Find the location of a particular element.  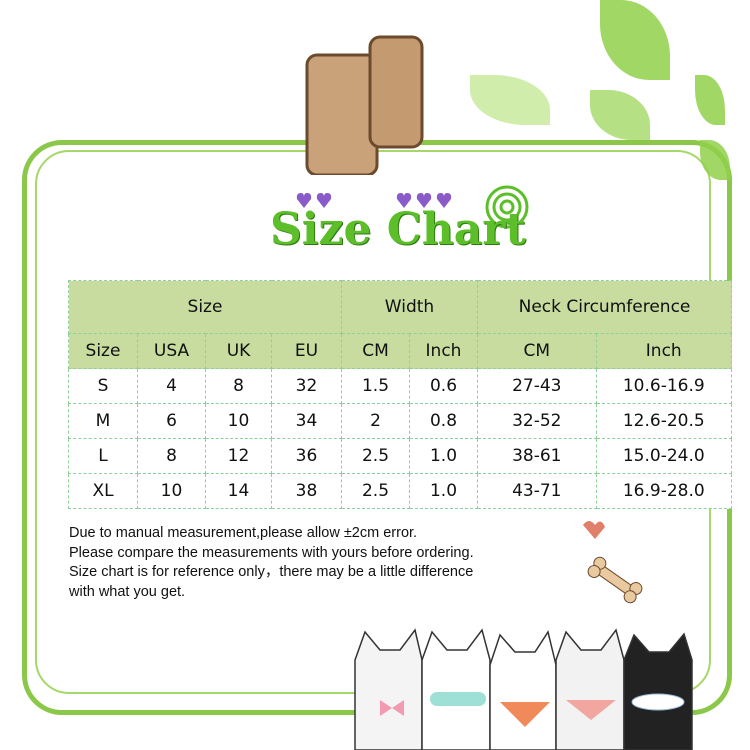

clothespin-icon is located at coordinates (364, 105).